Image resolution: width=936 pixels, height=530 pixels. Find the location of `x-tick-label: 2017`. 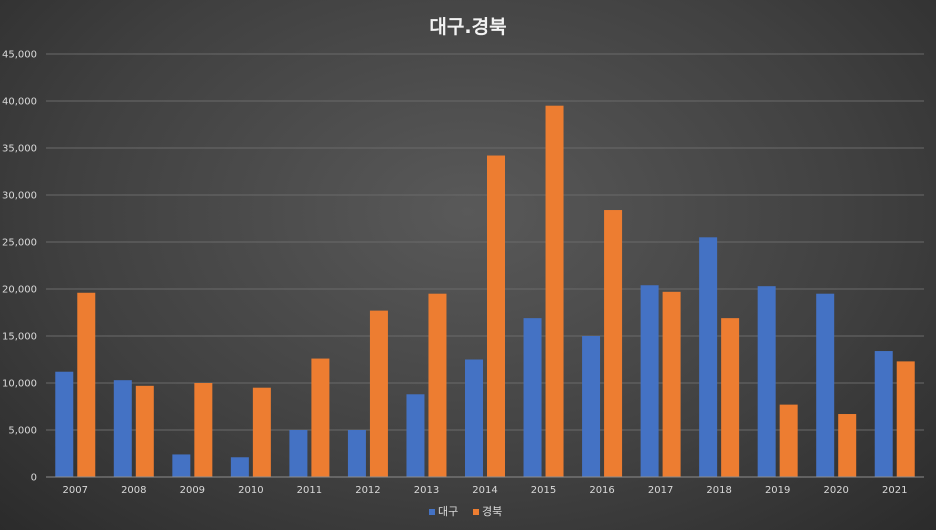

x-tick-label: 2017 is located at coordinates (660, 490).